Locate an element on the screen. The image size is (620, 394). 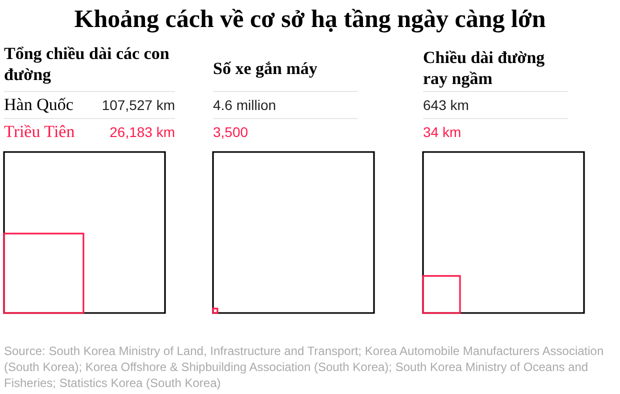
source-note: Source: South Korea Ministry of Land, Infrastructure and Transport; Korea Automobile Manufacturers Association (South Korea); Korea Offshore & Shipbuilding Association (South Korea); South Korea Ministry of Oceans and Fisheries; Statistics Korea (South Korea) is located at coordinates (304, 367).